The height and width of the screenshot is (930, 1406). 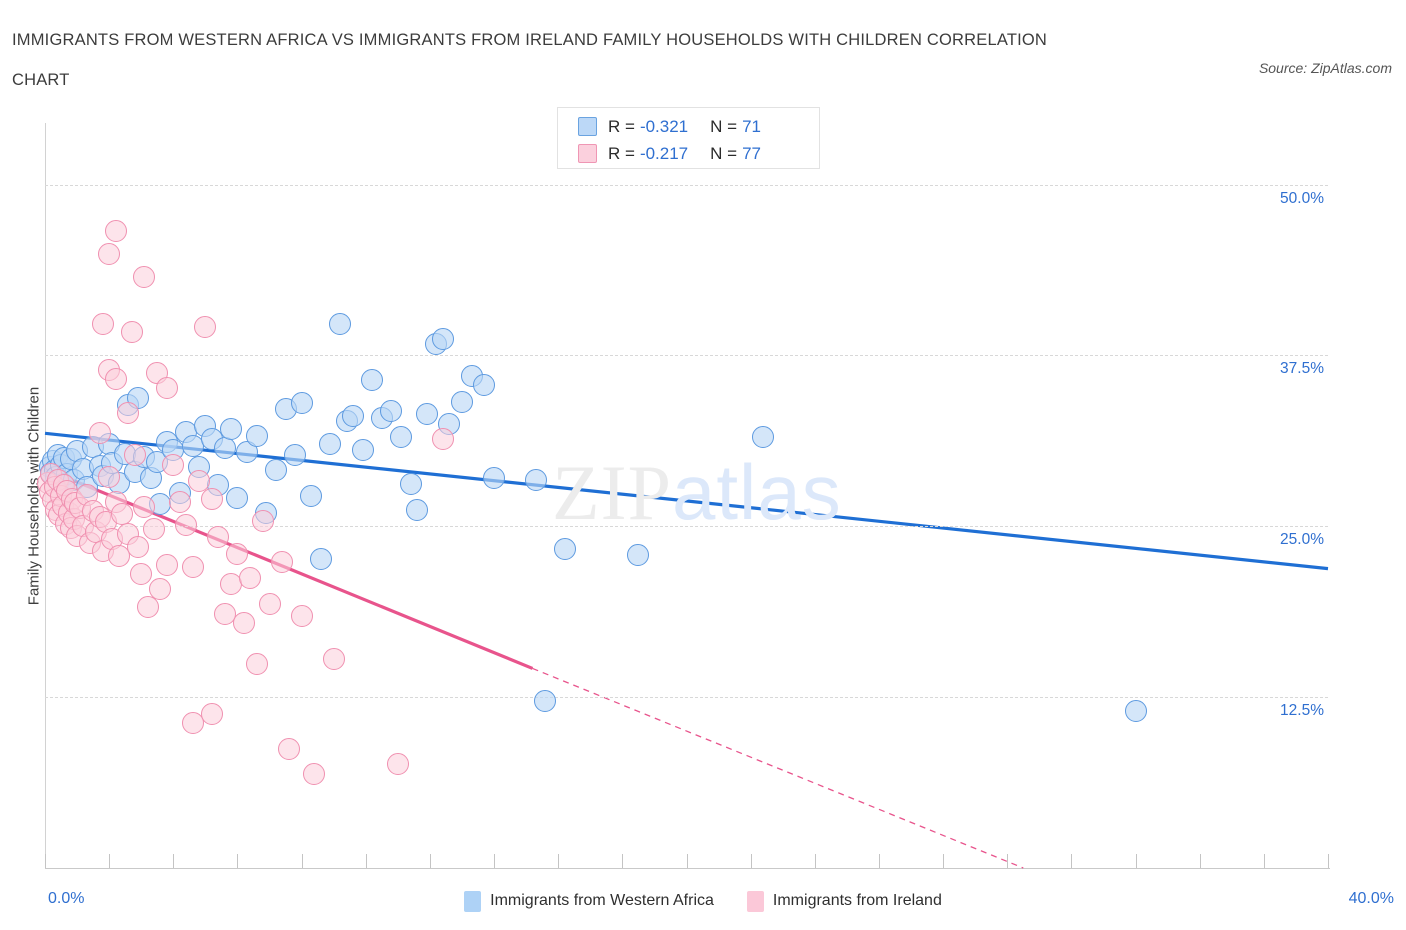 I want to click on stat-n-label-pink: N =, so click(x=724, y=153).